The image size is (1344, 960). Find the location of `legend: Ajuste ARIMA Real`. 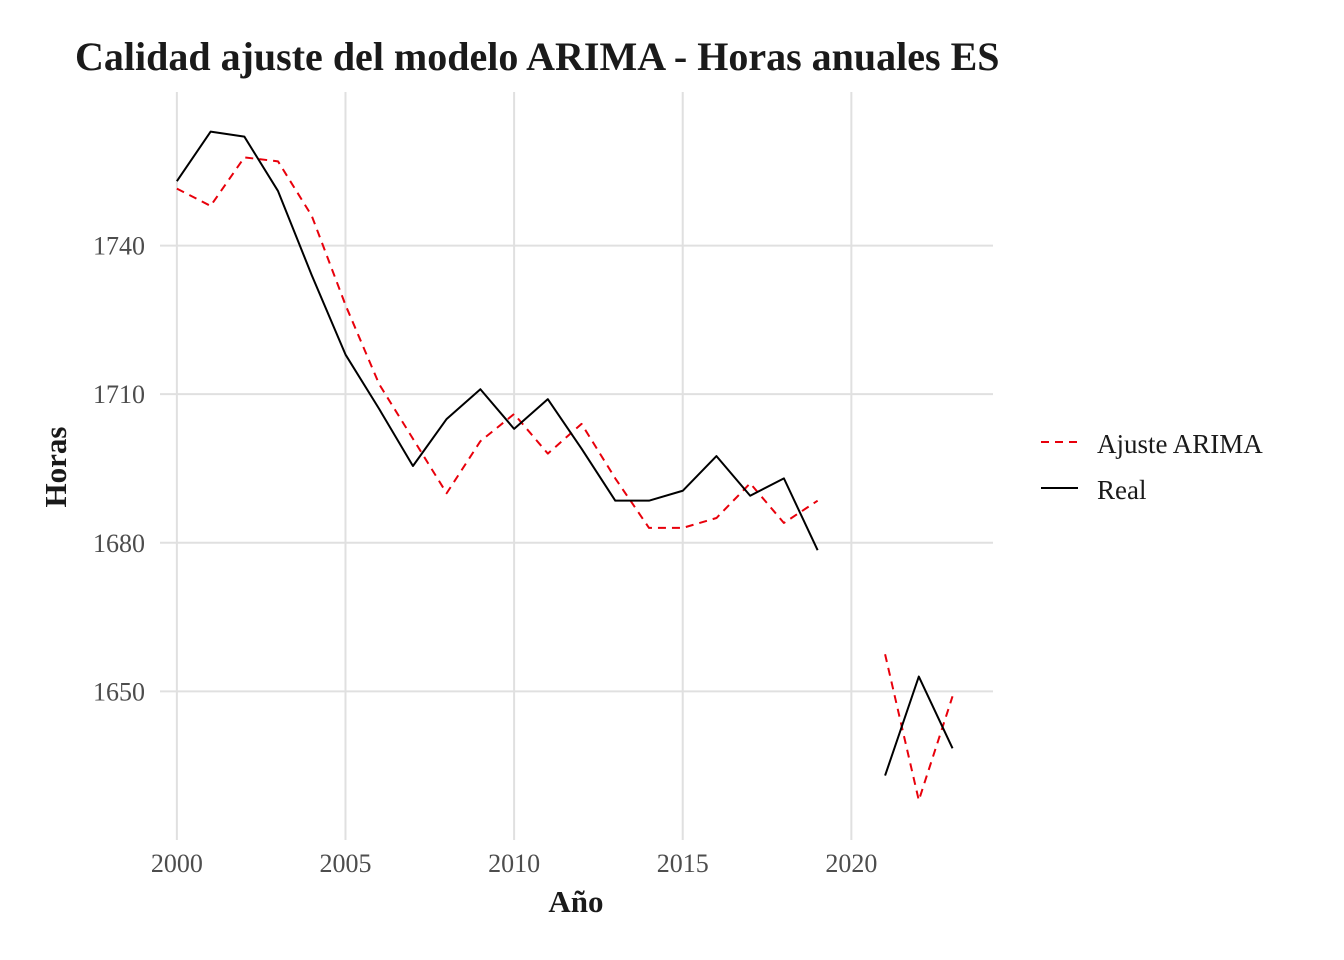

legend: Ajuste ARIMA Real is located at coordinates (1152, 467).